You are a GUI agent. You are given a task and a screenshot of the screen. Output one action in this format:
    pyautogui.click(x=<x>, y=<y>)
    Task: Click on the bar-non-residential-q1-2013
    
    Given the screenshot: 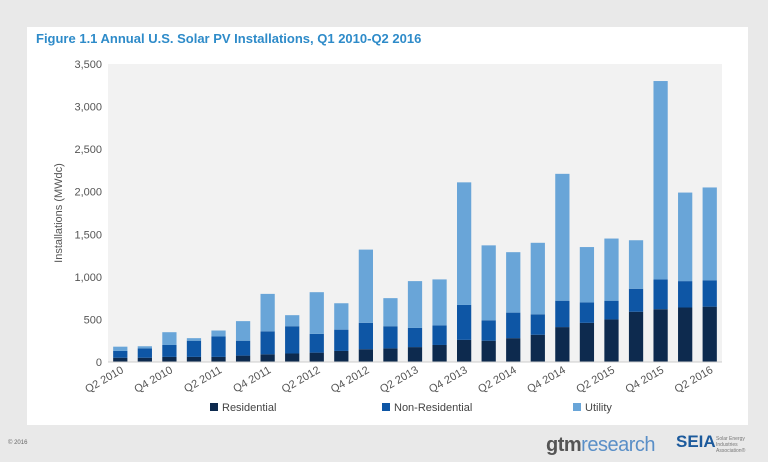 What is the action you would take?
    pyautogui.click(x=390, y=337)
    